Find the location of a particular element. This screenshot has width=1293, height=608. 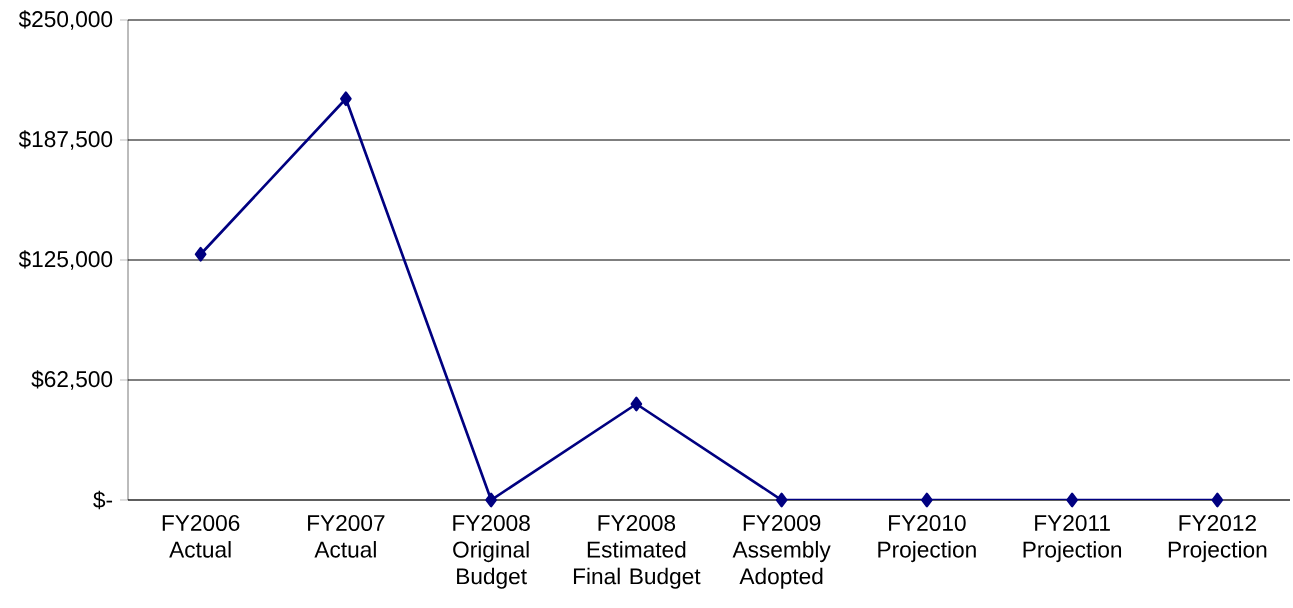

y-tick-label: $187,500 is located at coordinates (65, 140).